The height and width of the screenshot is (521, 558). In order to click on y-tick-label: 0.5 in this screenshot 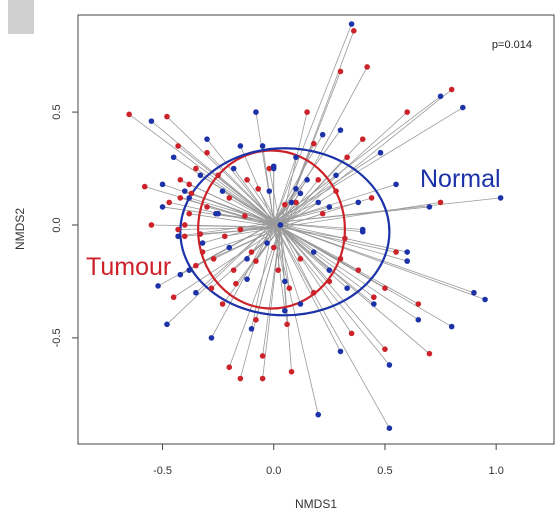, I will do `click(57, 111)`.